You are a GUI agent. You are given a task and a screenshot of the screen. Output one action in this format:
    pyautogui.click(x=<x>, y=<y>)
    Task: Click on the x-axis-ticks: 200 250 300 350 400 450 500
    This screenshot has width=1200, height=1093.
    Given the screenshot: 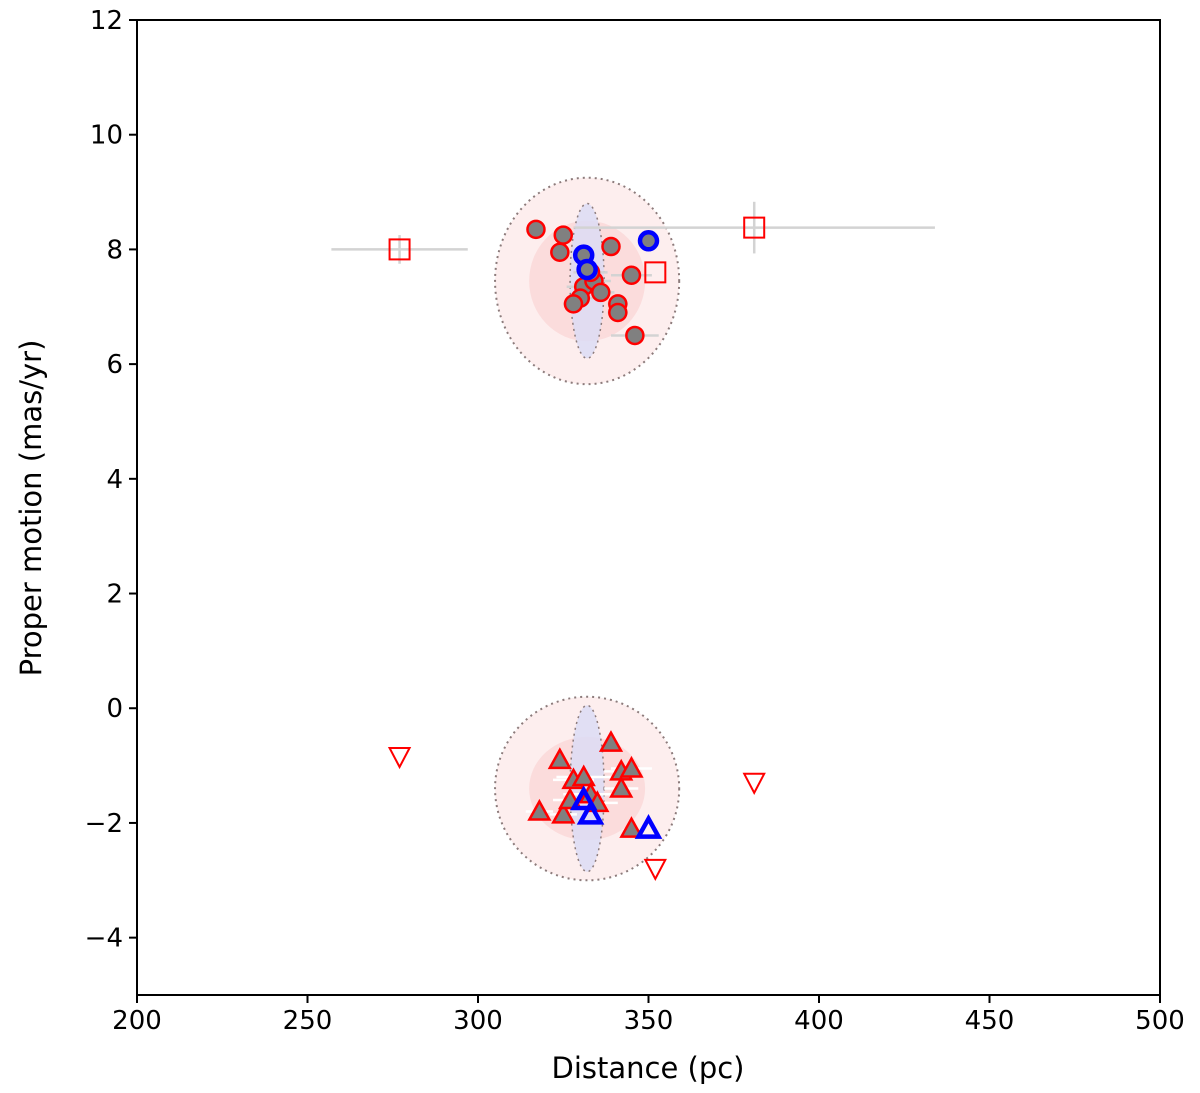 What is the action you would take?
    pyautogui.click(x=648, y=1015)
    